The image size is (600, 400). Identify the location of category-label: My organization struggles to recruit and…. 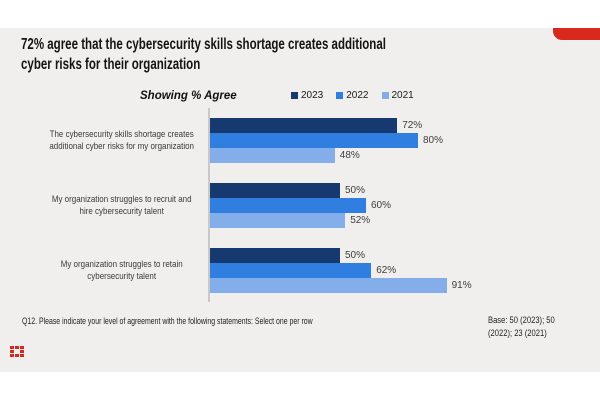
(121, 205).